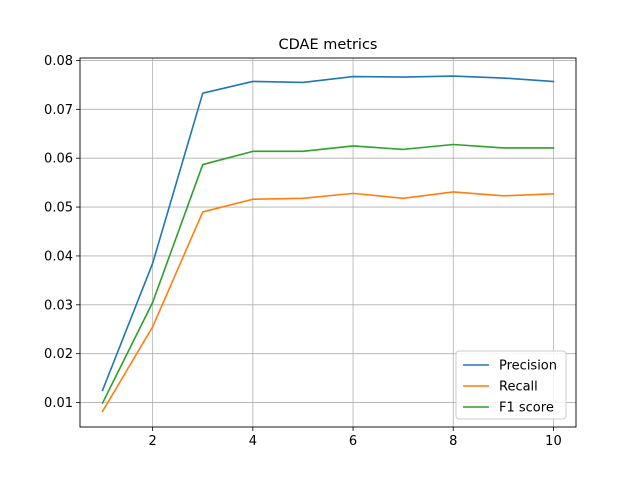 Image resolution: width=640 pixels, height=484 pixels. What do you see at coordinates (353, 441) in the screenshot?
I see `x-tick-label: 6` at bounding box center [353, 441].